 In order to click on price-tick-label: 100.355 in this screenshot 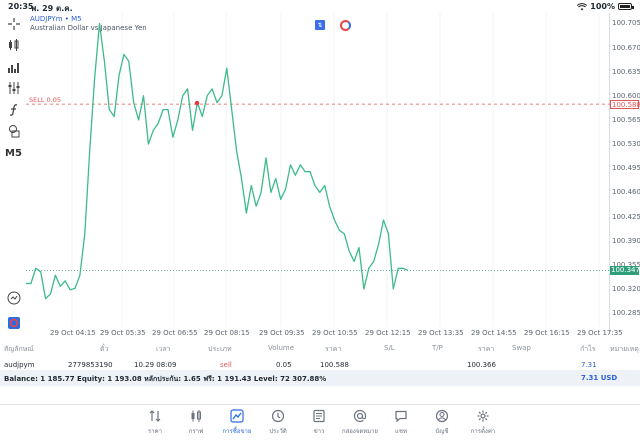, I will do `click(626, 264)`.